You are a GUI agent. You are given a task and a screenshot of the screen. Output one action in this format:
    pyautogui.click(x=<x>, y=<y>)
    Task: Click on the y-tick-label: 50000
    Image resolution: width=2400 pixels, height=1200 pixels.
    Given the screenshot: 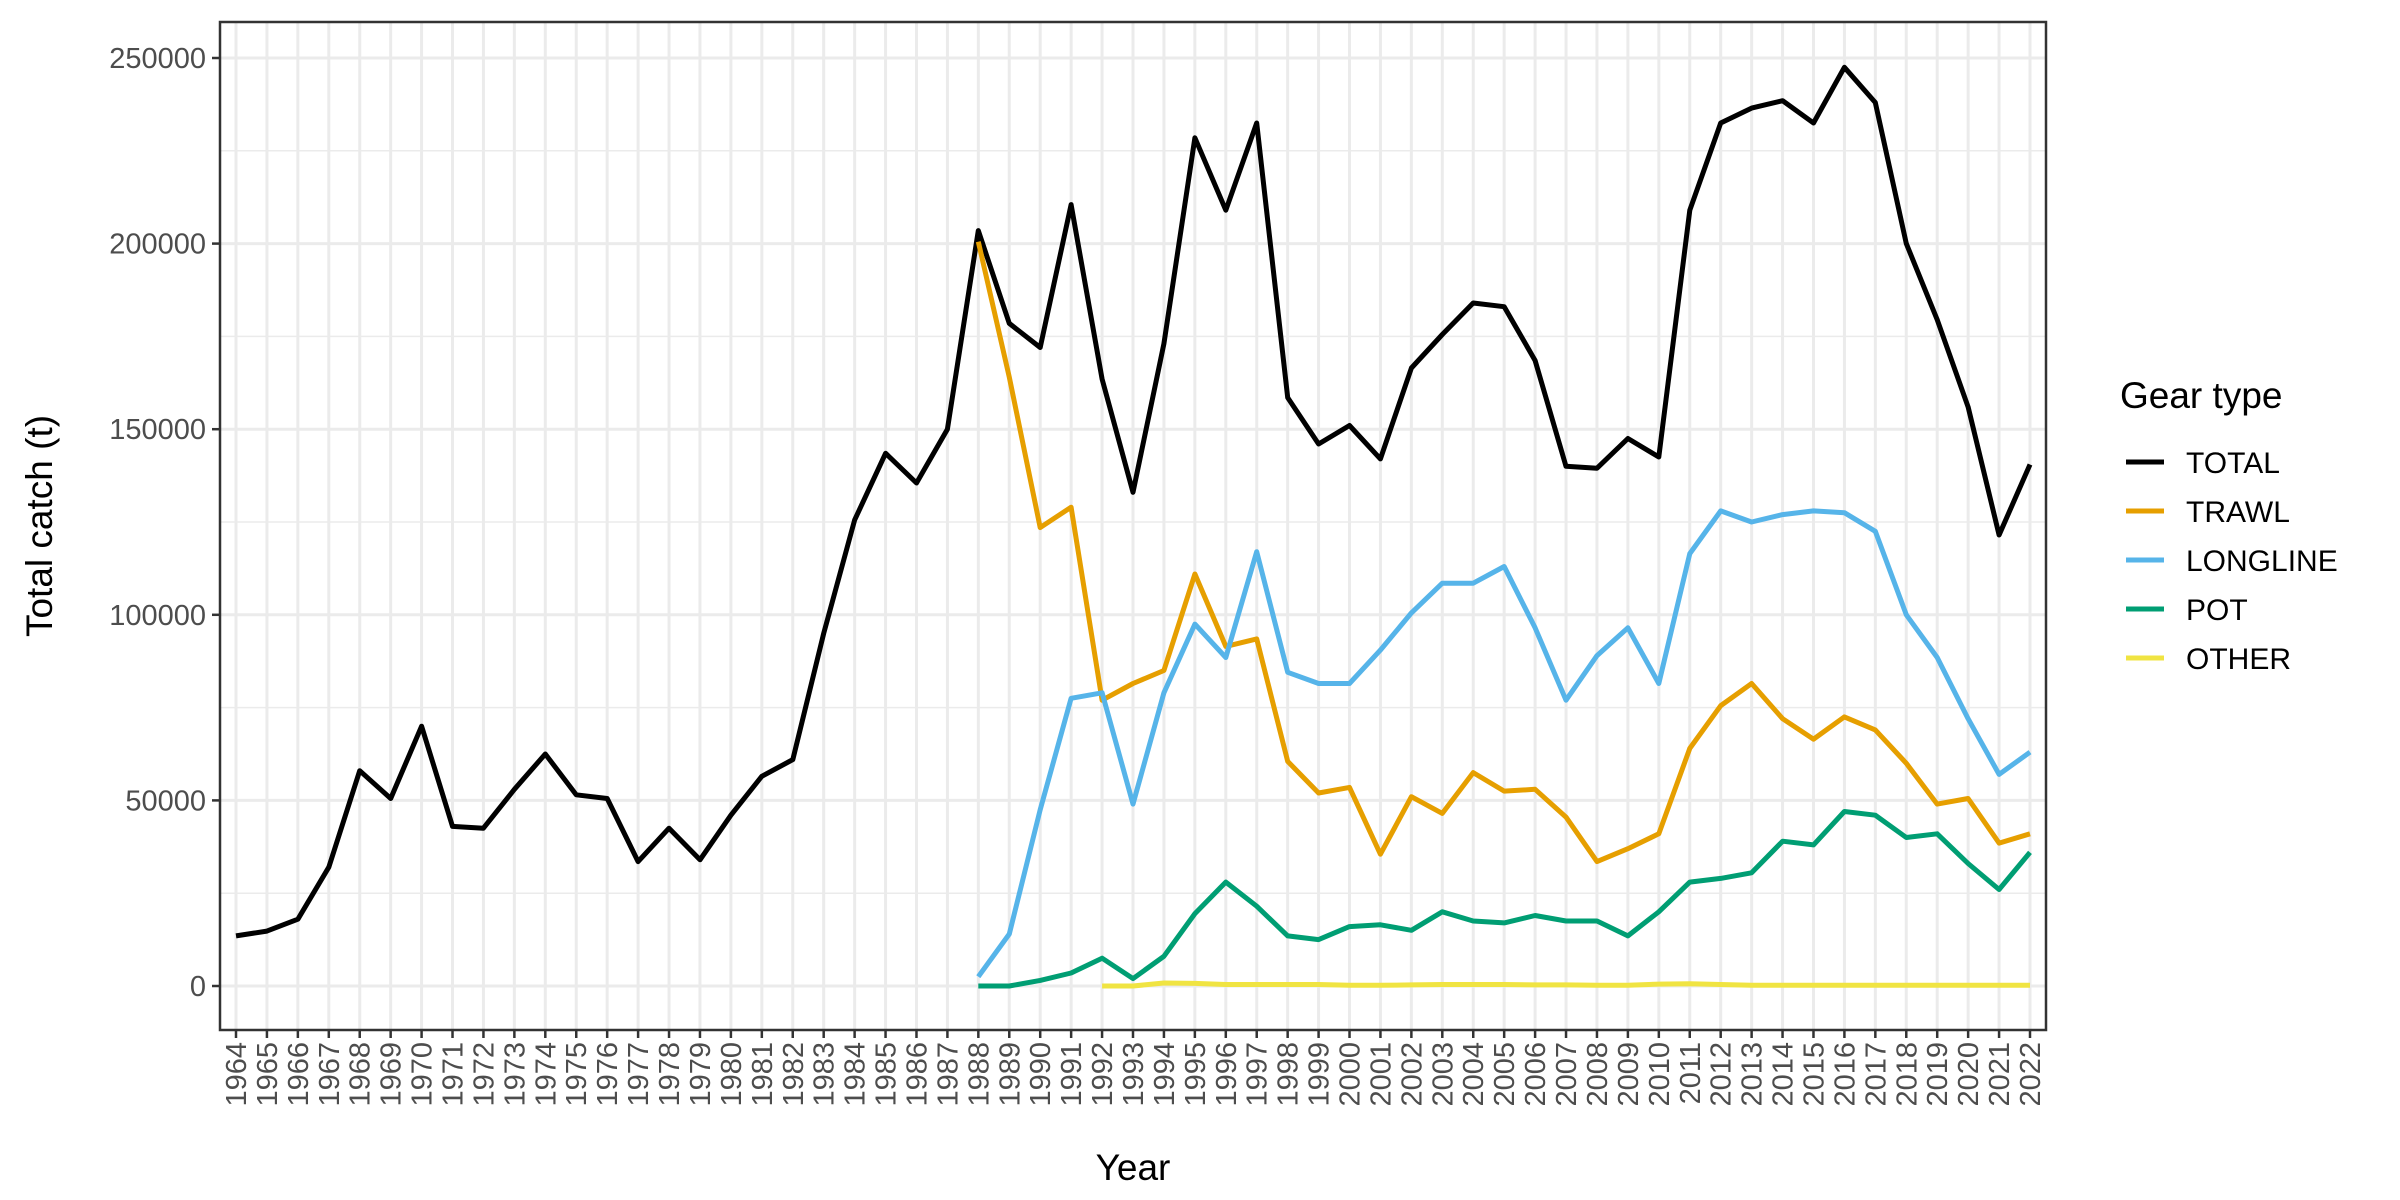 What is the action you would take?
    pyautogui.click(x=165, y=801)
    